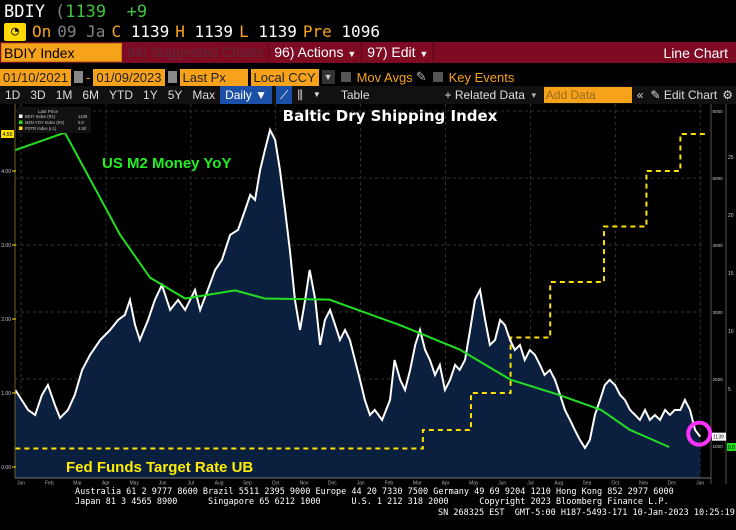  Describe the element at coordinates (15, 31) in the screenshot. I see `clock-icon: ◔` at that location.